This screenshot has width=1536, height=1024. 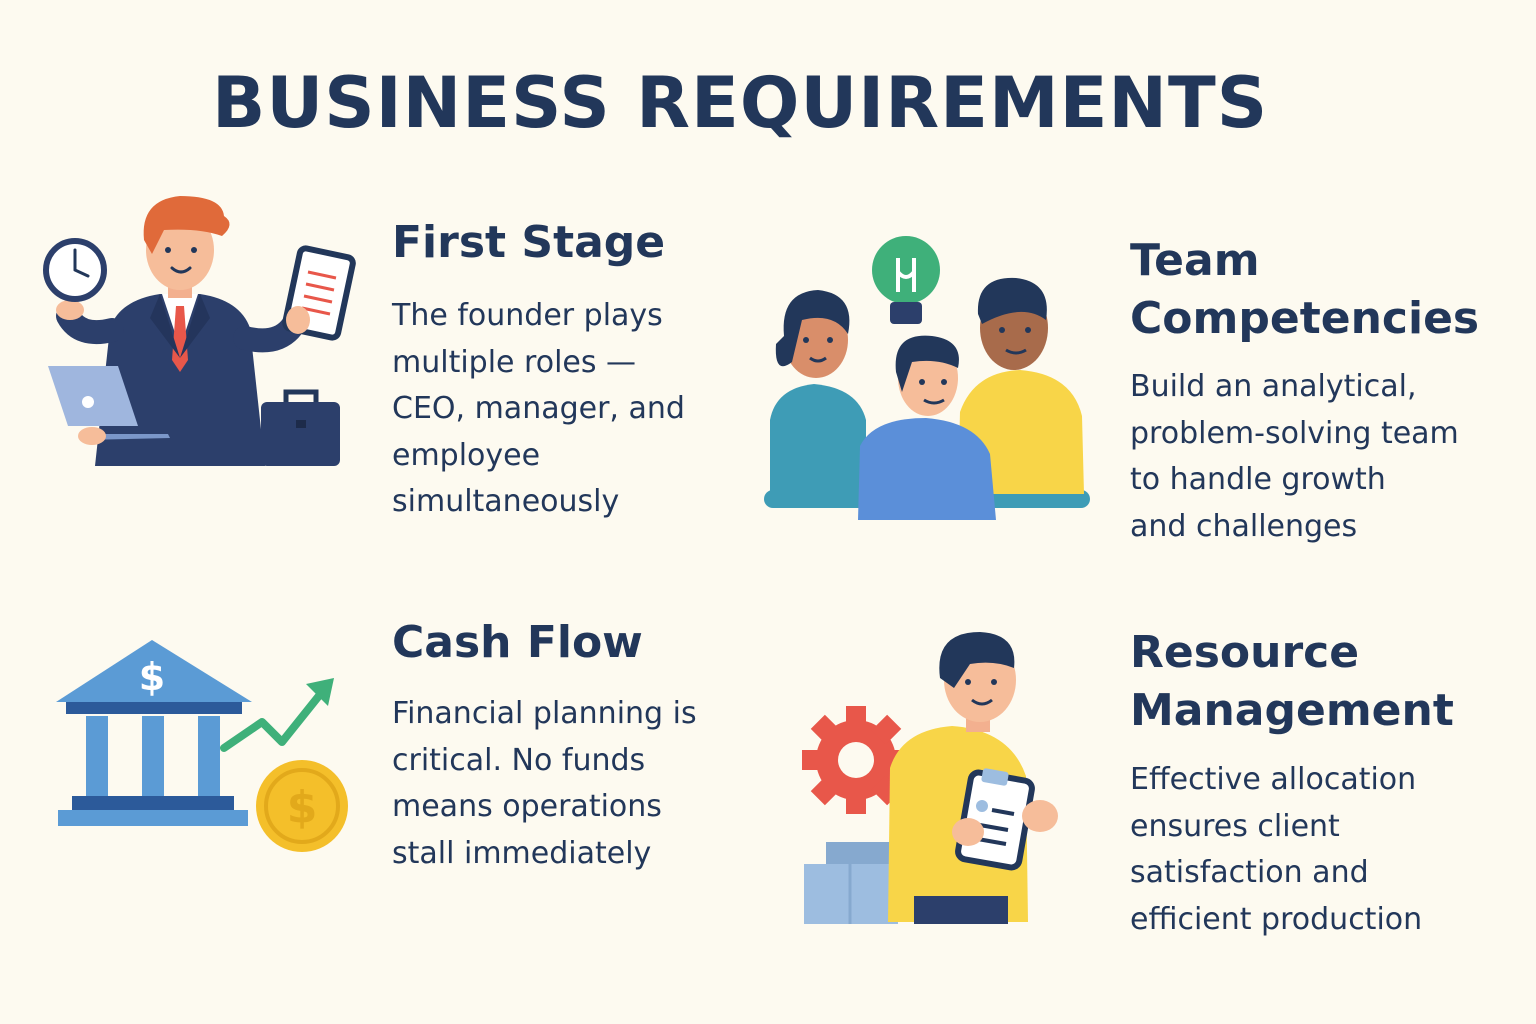 I want to click on bank-growth-icon: $ $, so click(x=206, y=747).